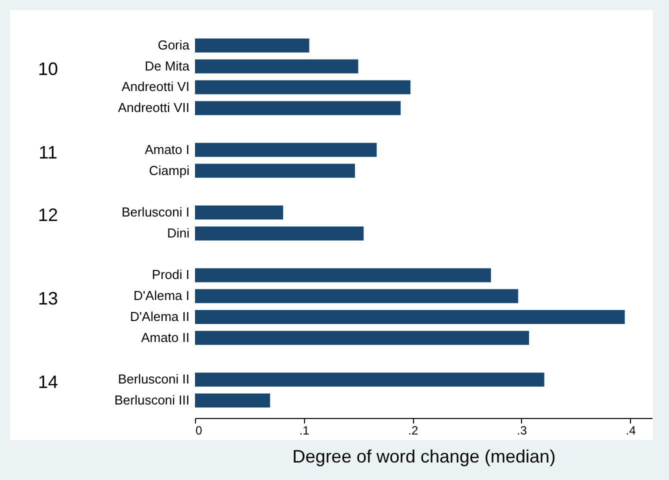 This screenshot has height=480, width=669. What do you see at coordinates (156, 212) in the screenshot?
I see `y-tick-label: Berlusconi I` at bounding box center [156, 212].